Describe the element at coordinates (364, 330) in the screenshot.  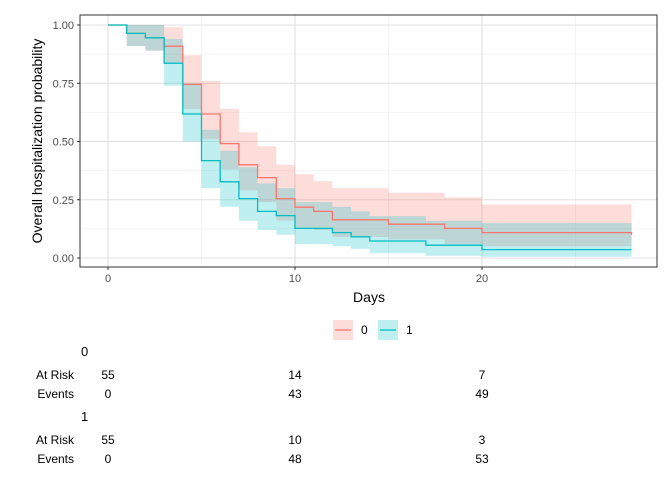
I see `legend-label-0: 0` at that location.